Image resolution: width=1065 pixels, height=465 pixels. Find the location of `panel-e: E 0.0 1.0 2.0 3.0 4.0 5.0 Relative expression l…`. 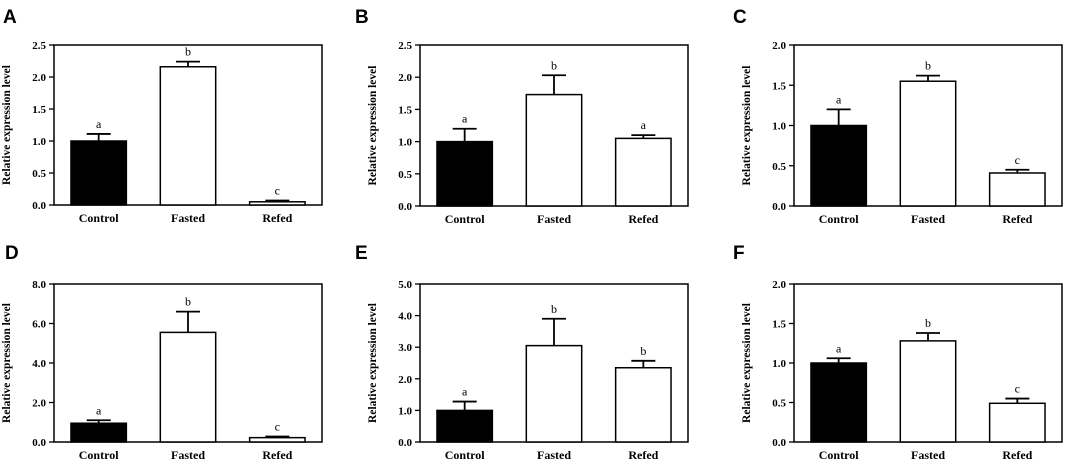

panel-e: E 0.0 1.0 2.0 3.0 4.0 5.0 Relative expression l… is located at coordinates (522, 352).